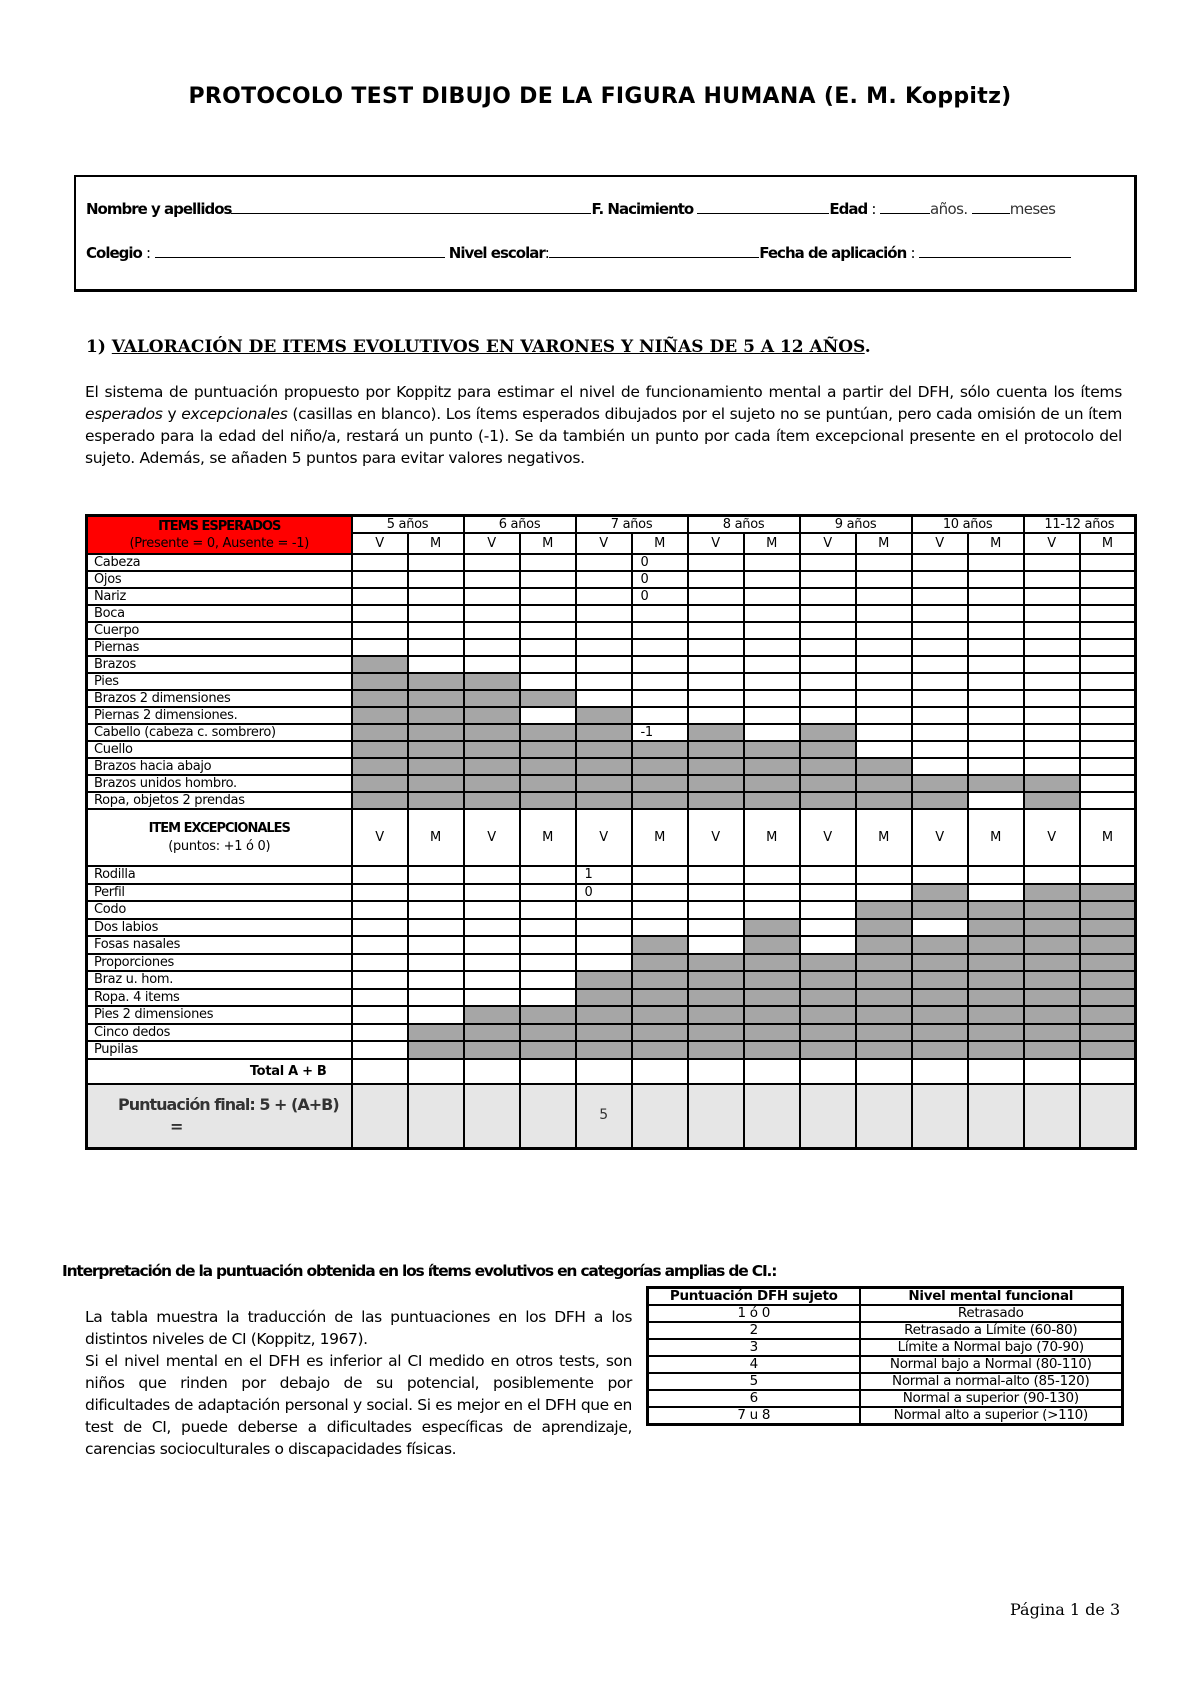 This screenshot has height=1698, width=1200. What do you see at coordinates (654, 250) in the screenshot?
I see `level-field` at bounding box center [654, 250].